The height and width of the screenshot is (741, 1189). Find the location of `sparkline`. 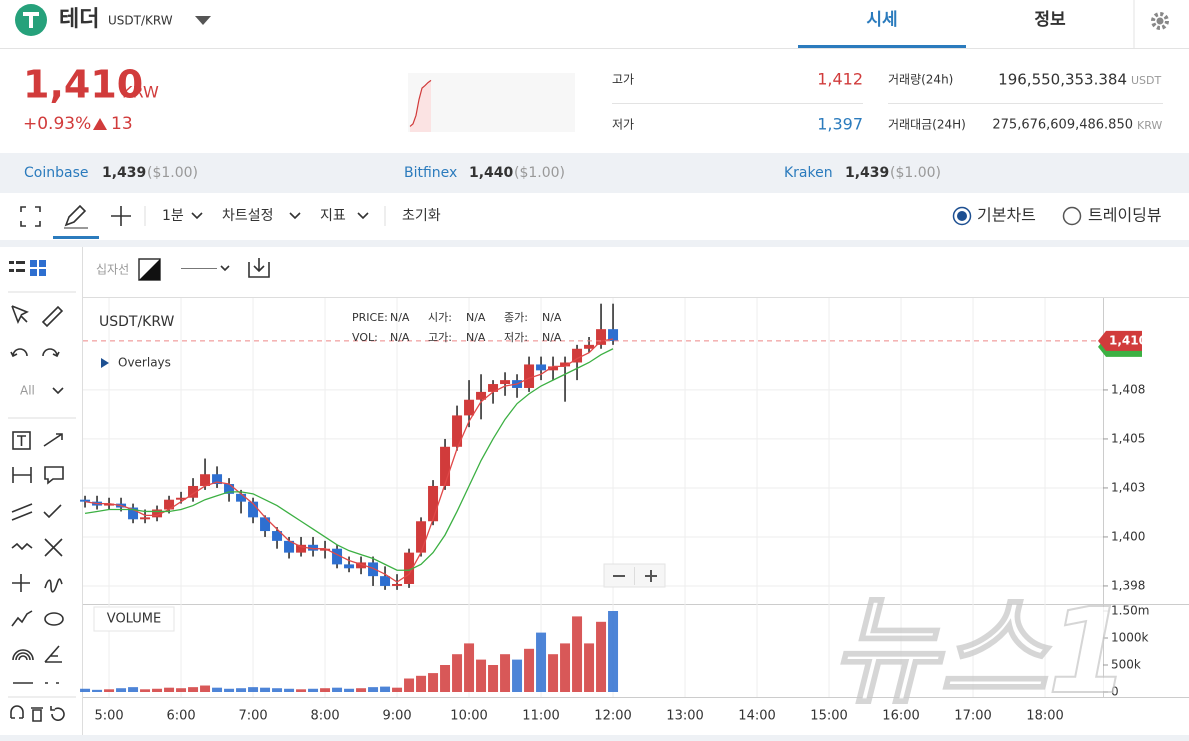

sparkline is located at coordinates (420, 105).